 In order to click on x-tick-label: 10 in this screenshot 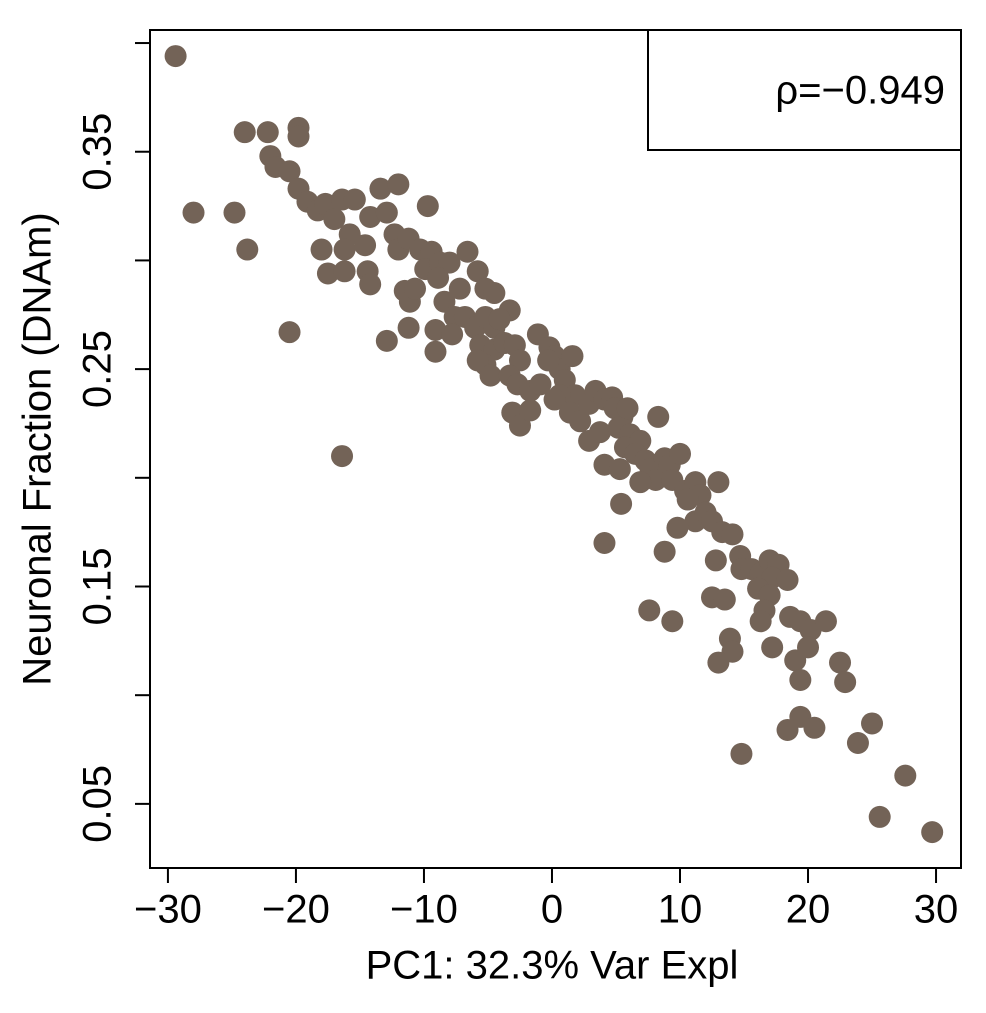, I will do `click(680, 910)`.